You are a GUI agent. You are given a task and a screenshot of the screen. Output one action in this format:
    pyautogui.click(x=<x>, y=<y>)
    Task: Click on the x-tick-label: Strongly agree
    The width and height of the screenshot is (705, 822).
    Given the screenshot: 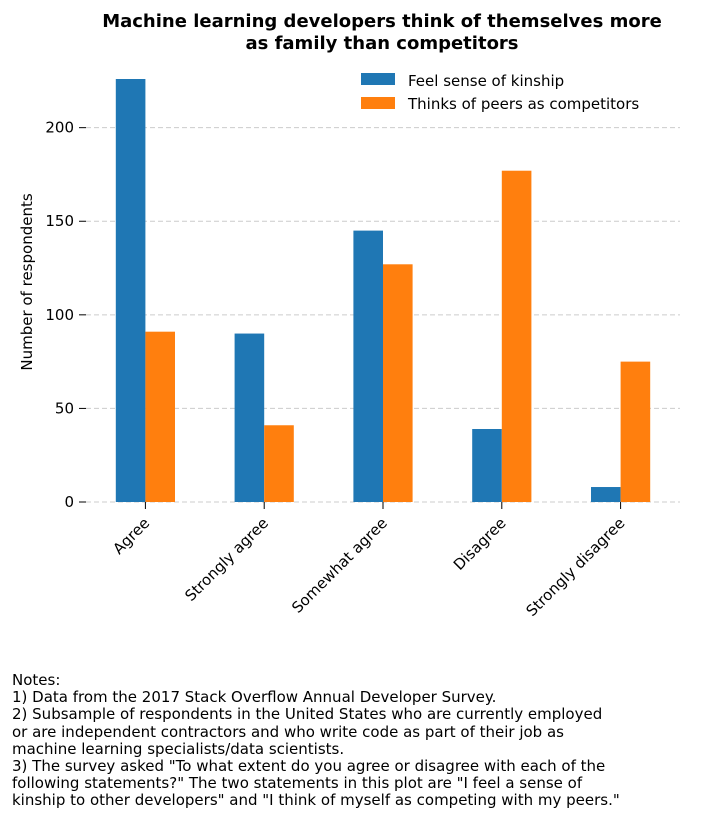 What is the action you would take?
    pyautogui.click(x=226, y=559)
    